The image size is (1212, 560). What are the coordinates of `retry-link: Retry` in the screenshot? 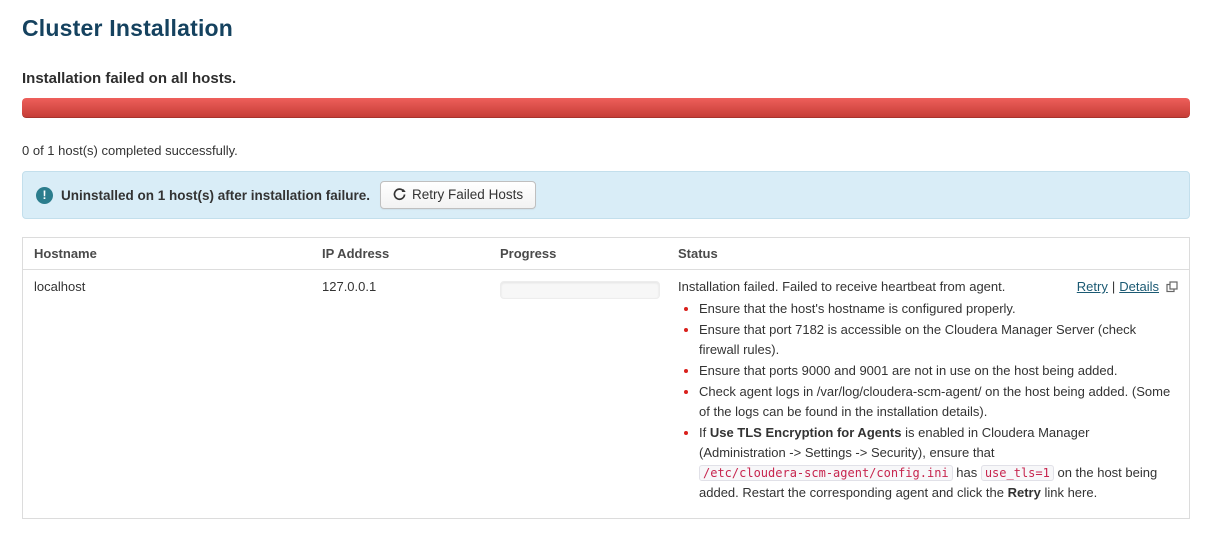 It's located at (1092, 286).